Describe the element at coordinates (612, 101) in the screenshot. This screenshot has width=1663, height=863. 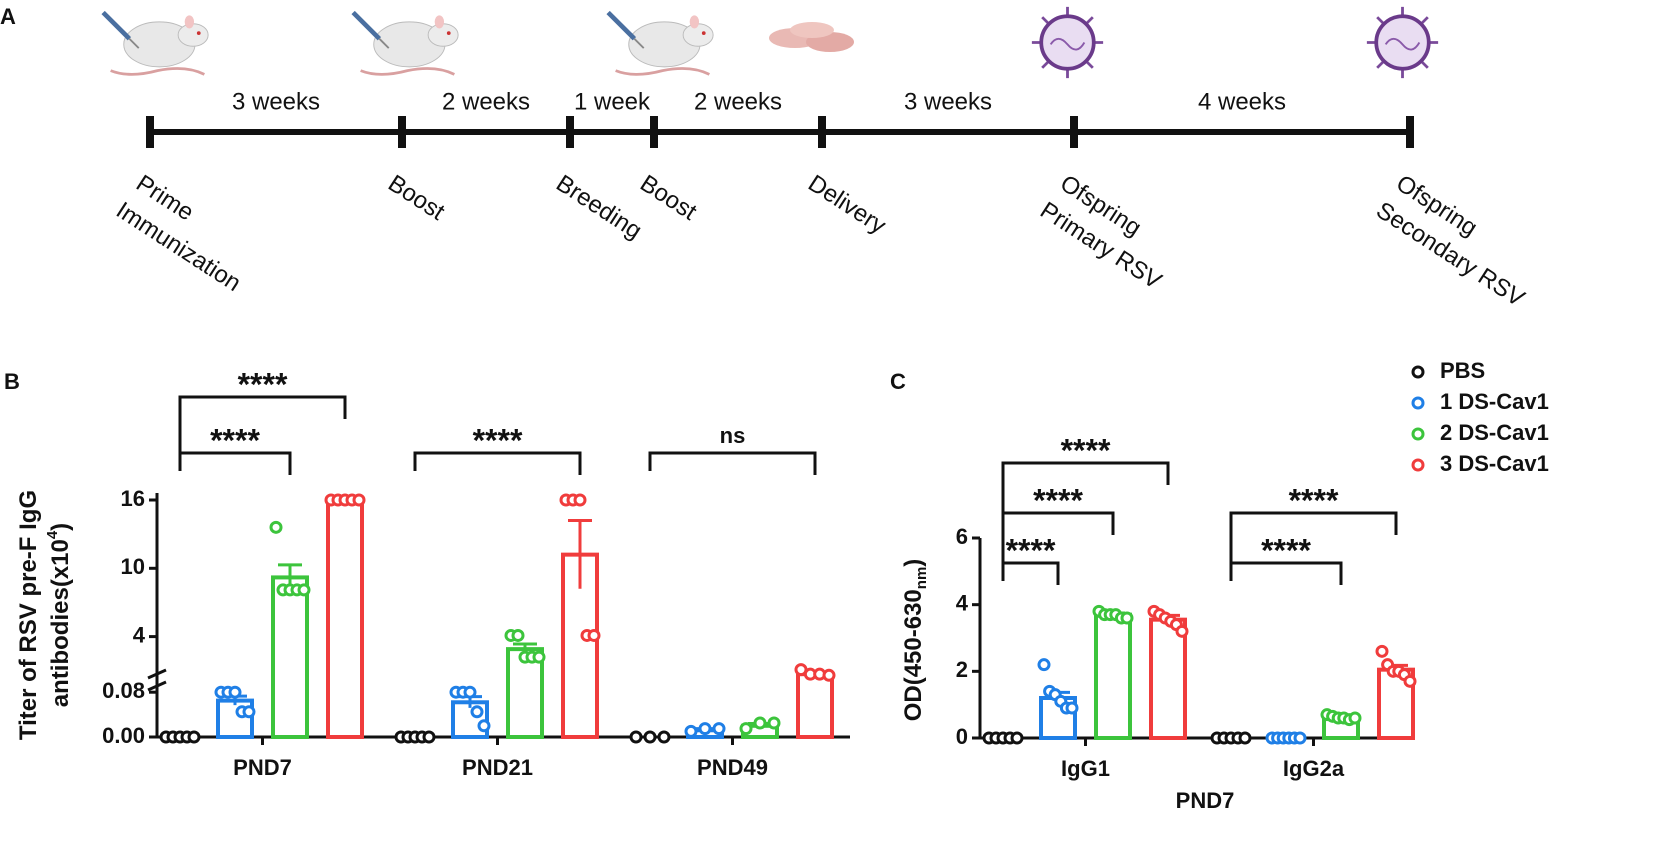
I see `interval-label: 1 week` at that location.